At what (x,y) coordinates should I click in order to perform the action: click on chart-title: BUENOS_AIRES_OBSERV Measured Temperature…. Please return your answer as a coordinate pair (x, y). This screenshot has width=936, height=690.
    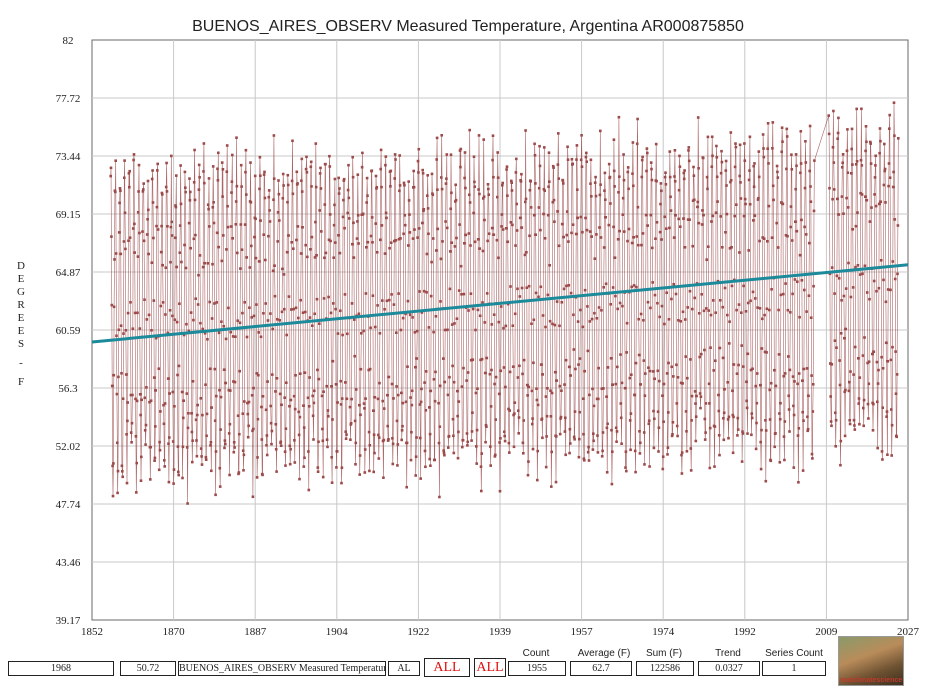
    Looking at the image, I should click on (468, 26).